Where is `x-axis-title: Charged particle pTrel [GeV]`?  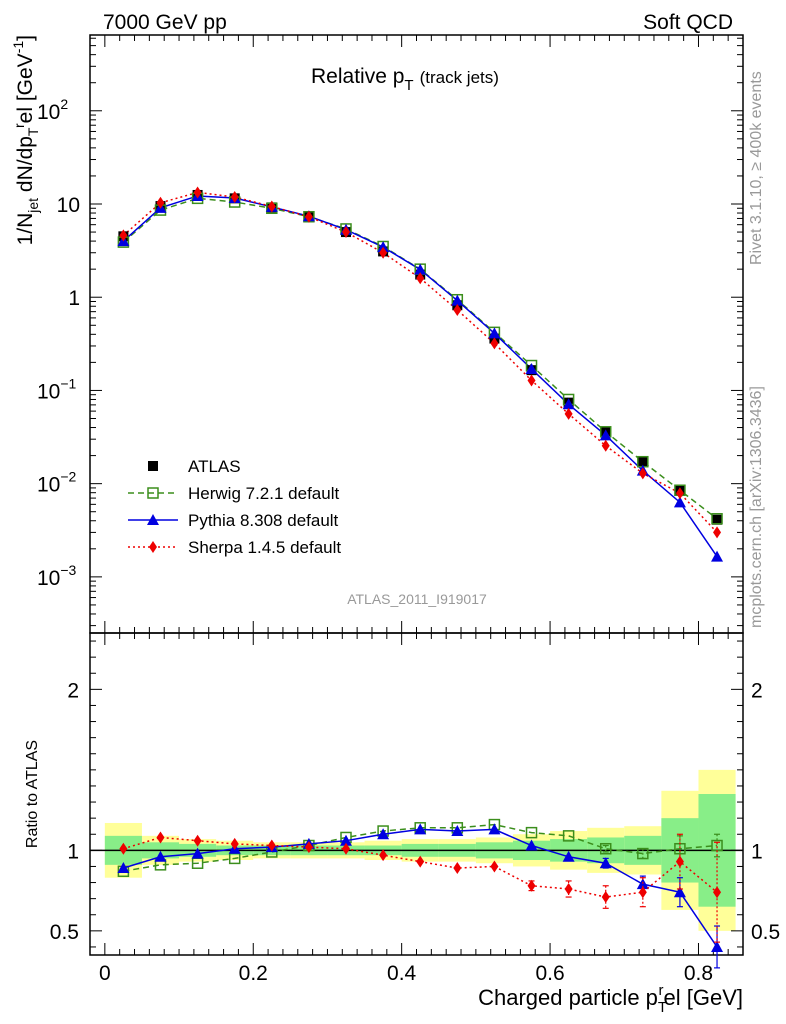 x-axis-title: Charged particle pTrel [GeV] is located at coordinates (610, 999).